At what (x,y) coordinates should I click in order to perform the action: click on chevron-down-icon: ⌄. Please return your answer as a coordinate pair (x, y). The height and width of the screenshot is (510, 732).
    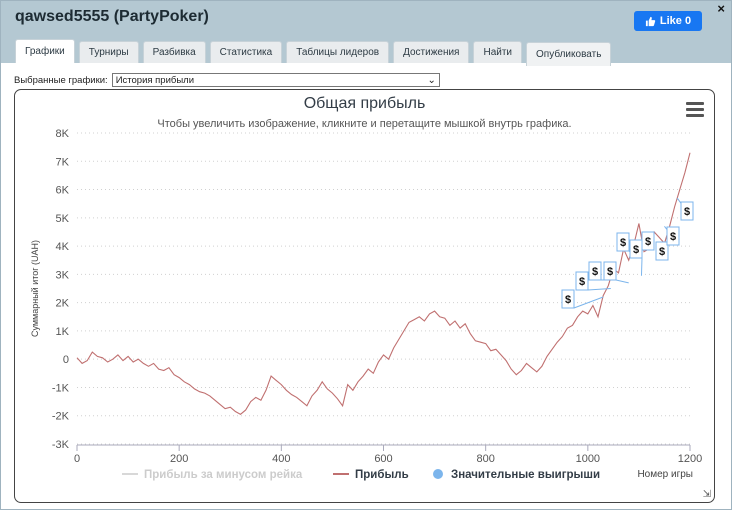
    Looking at the image, I should click on (431, 80).